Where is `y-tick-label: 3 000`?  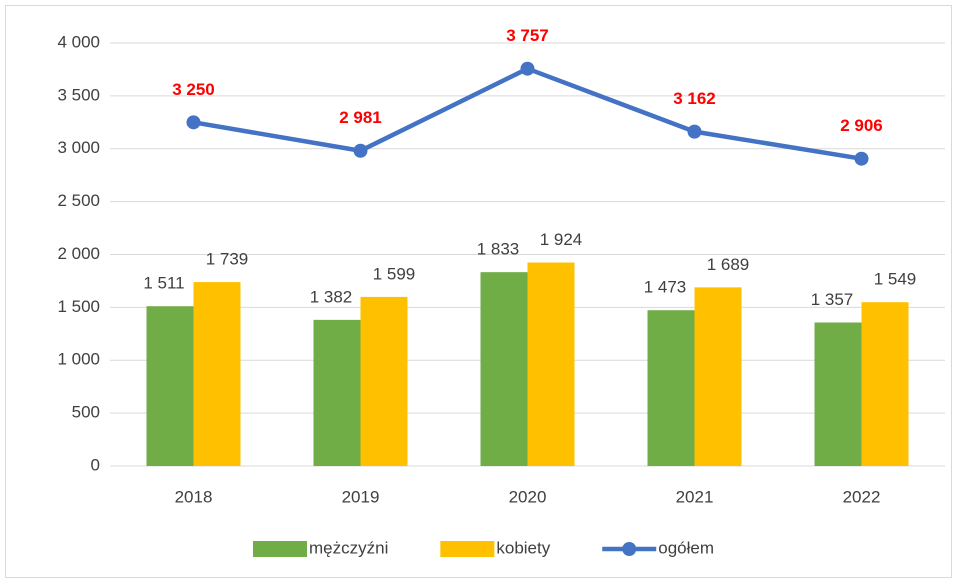 y-tick-label: 3 000 is located at coordinates (78, 147).